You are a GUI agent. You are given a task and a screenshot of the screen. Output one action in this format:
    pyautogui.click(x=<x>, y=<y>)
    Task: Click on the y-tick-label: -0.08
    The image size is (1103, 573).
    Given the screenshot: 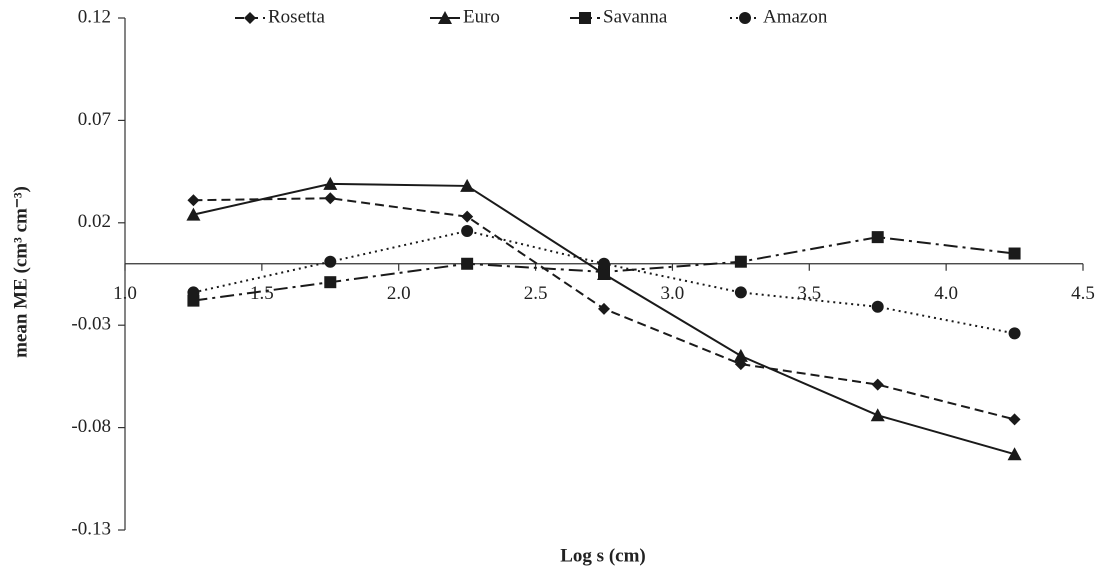 What is the action you would take?
    pyautogui.click(x=91, y=426)
    